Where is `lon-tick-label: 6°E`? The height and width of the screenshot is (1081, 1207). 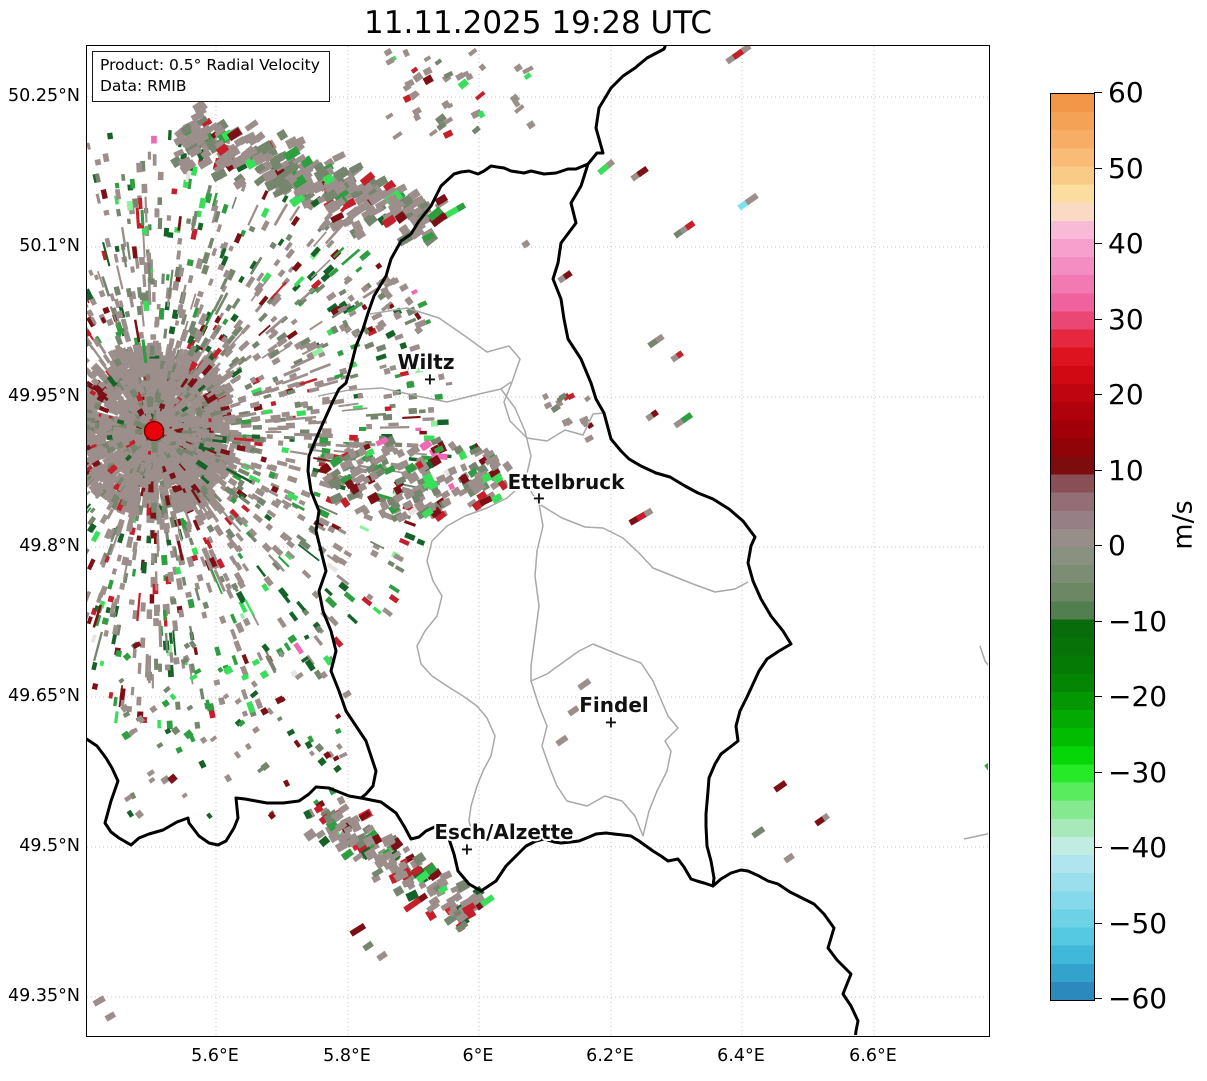 lon-tick-label: 6°E is located at coordinates (478, 1056).